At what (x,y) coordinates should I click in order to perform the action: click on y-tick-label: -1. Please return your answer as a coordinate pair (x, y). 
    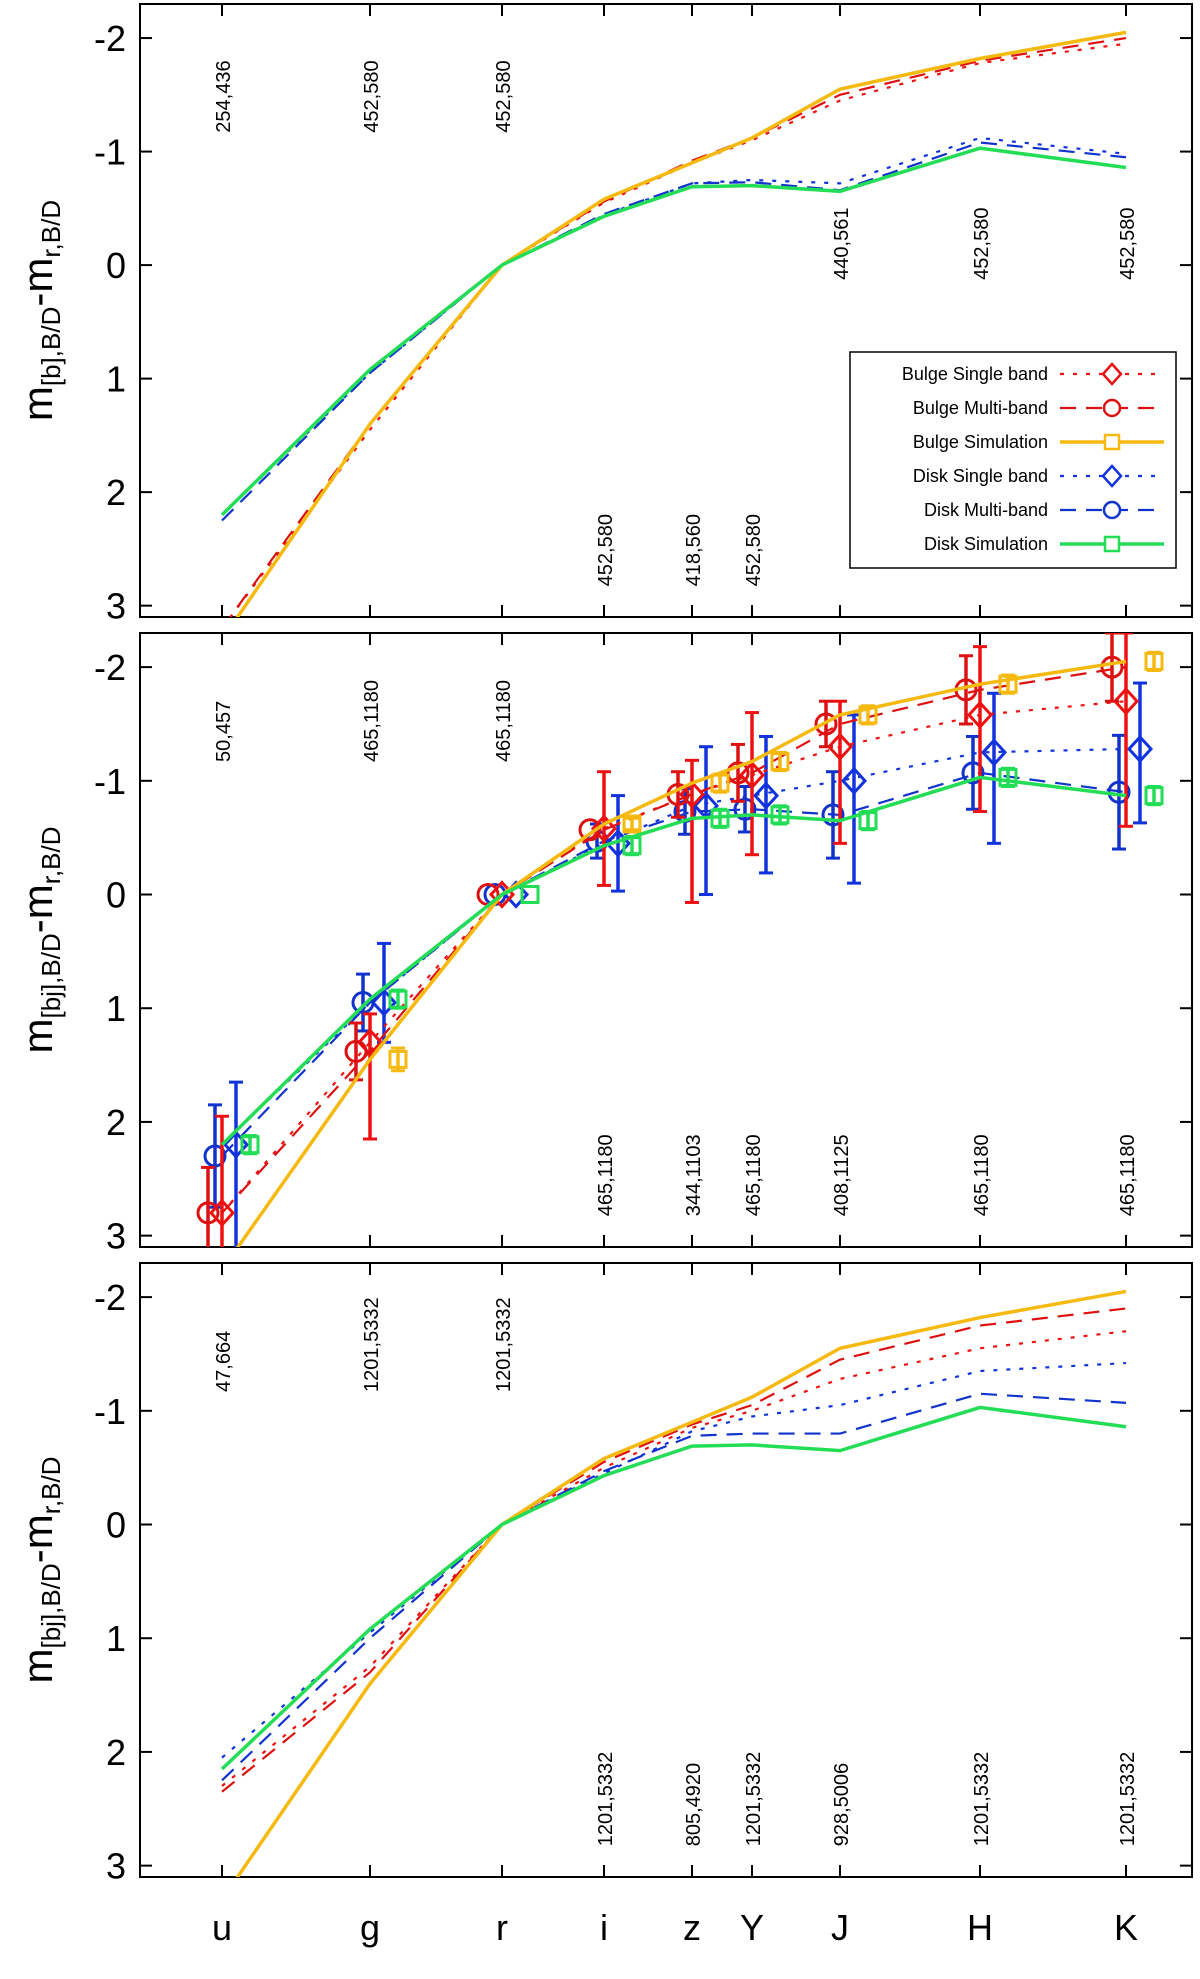
    Looking at the image, I should click on (110, 781).